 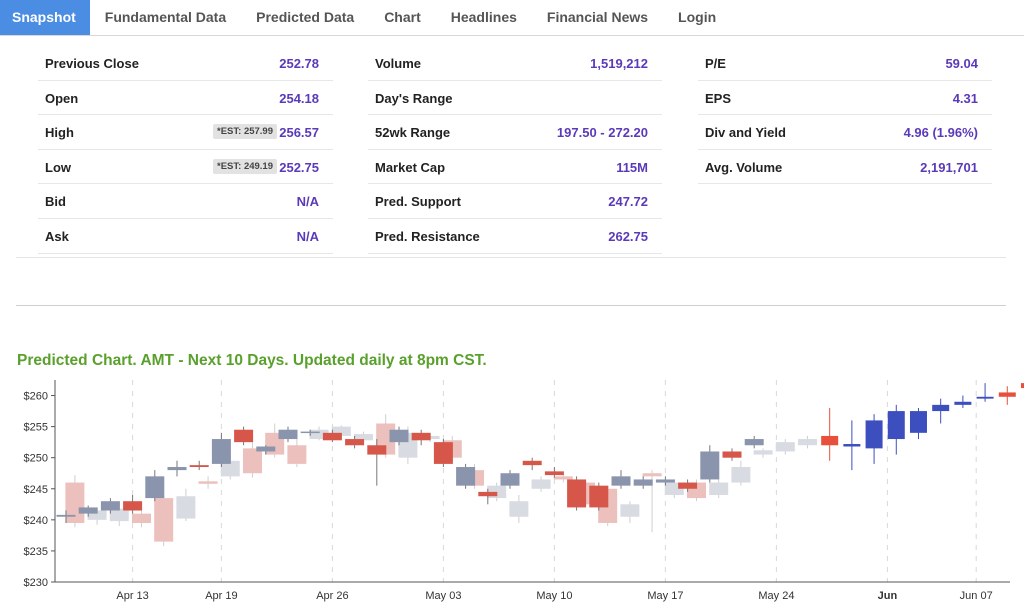 What do you see at coordinates (515, 63) in the screenshot?
I see `stat-row: Volume 1,519,212` at bounding box center [515, 63].